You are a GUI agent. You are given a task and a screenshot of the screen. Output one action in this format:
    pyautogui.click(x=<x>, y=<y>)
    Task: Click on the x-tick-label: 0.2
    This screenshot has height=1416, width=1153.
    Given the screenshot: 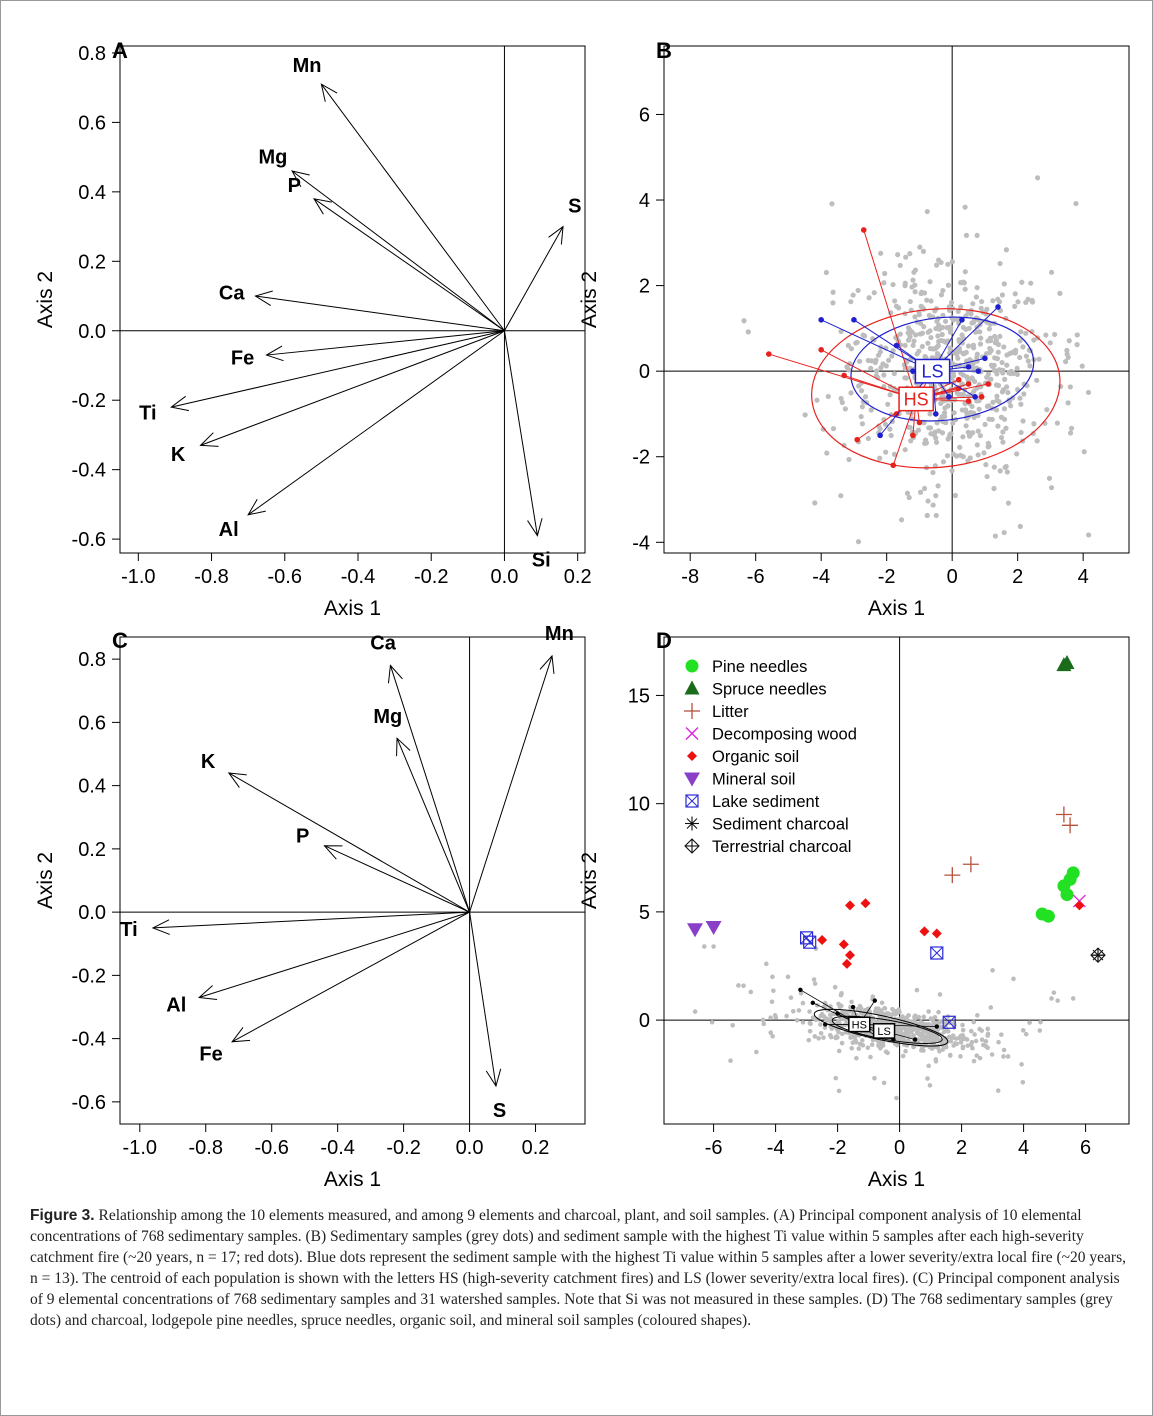 What is the action you would take?
    pyautogui.click(x=536, y=1148)
    